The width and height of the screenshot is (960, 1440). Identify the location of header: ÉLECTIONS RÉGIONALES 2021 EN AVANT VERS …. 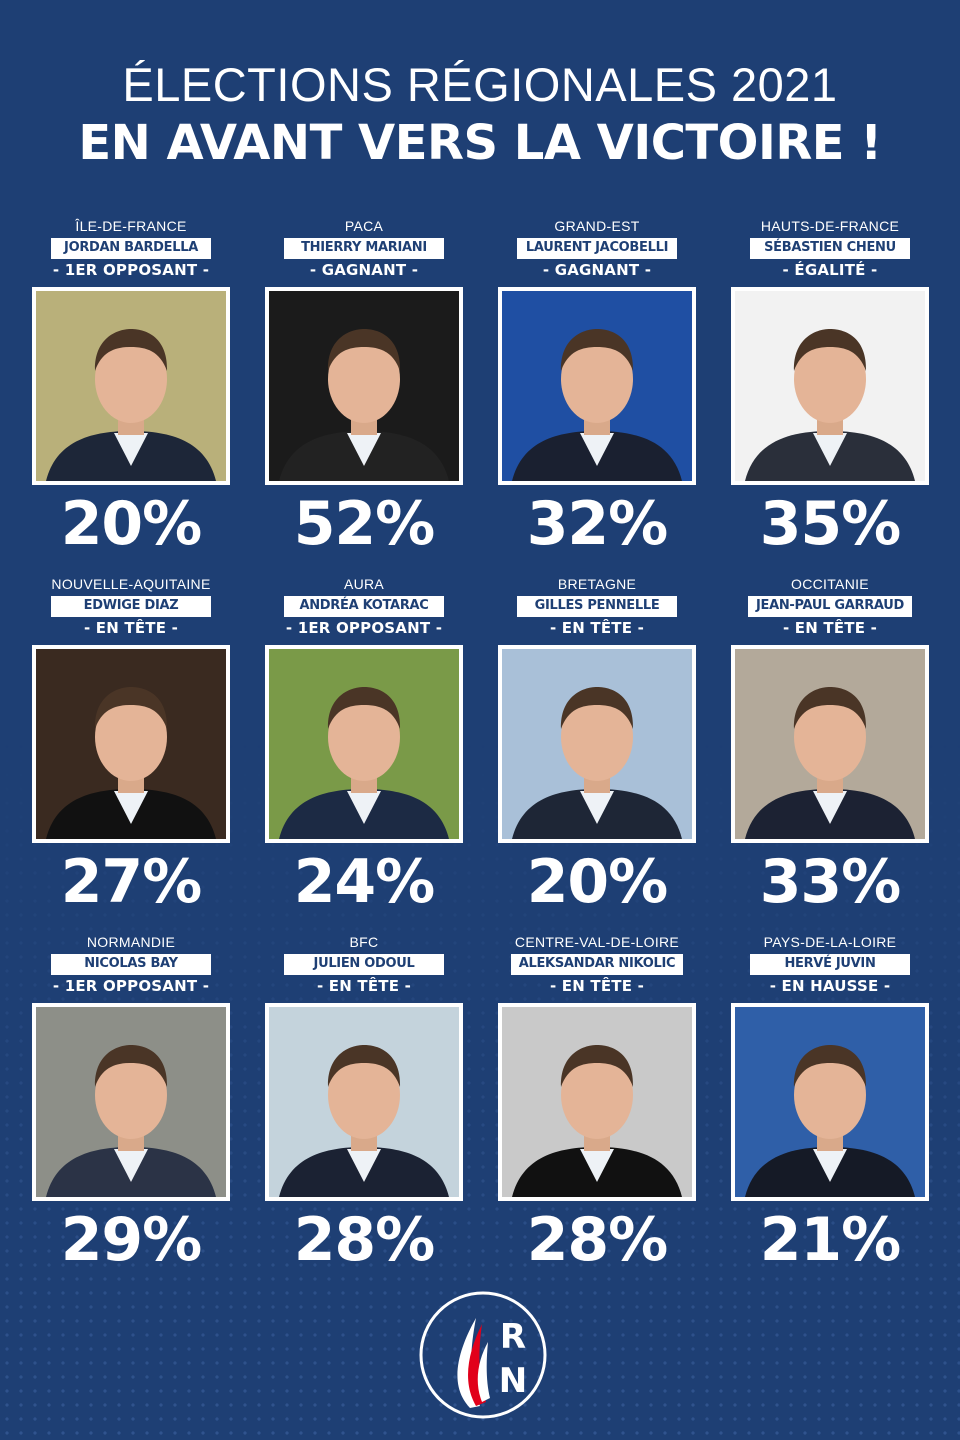
(480, 115).